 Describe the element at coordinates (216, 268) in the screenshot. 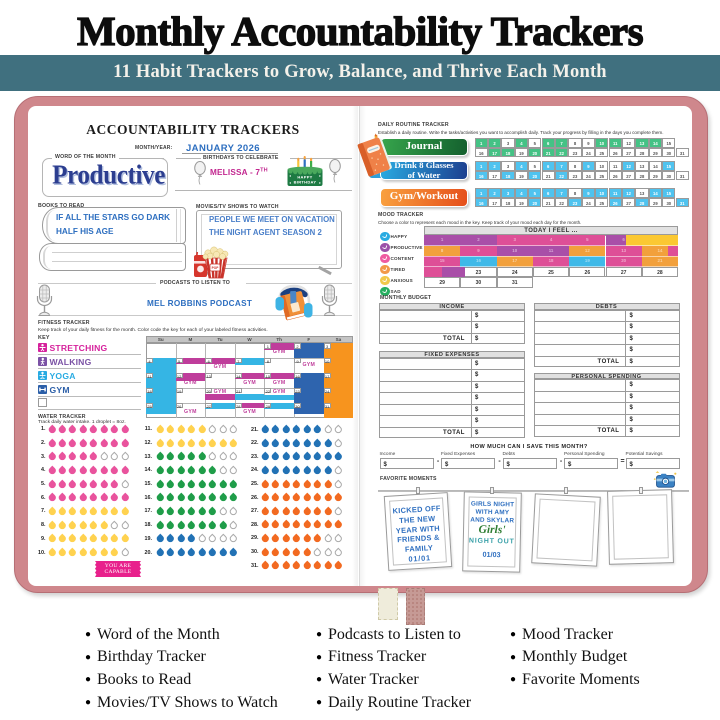

I see `svg-text: POP` at that location.